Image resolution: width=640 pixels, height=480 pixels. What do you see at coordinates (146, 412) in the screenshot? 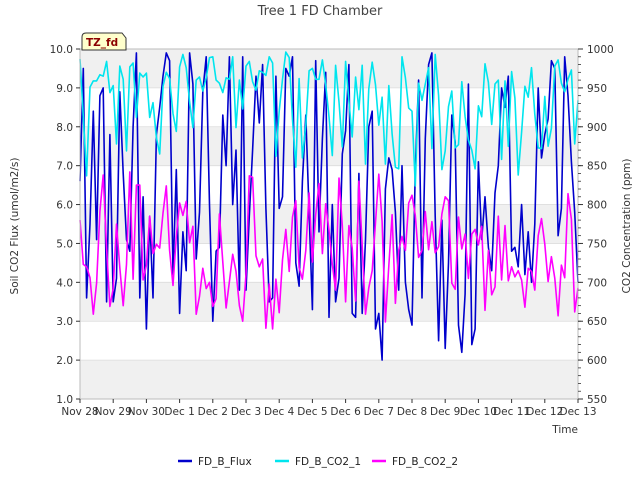
I see `x-tick-label: Nov 30` at bounding box center [146, 412].